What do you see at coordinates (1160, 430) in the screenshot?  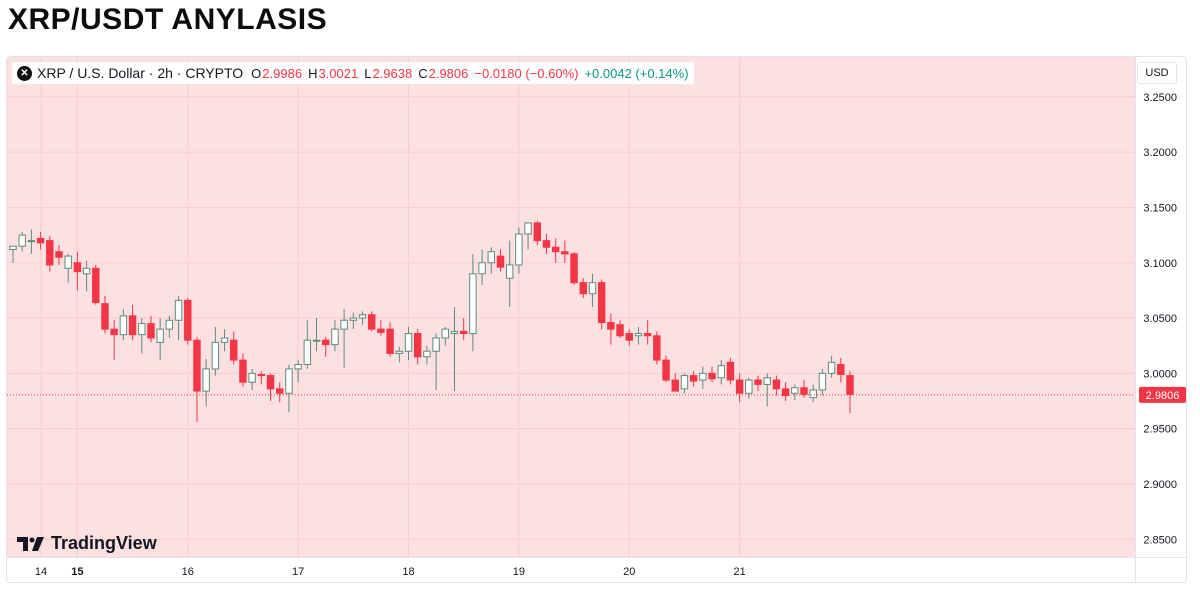 I see `y-tick-label: 2.9500` at bounding box center [1160, 430].